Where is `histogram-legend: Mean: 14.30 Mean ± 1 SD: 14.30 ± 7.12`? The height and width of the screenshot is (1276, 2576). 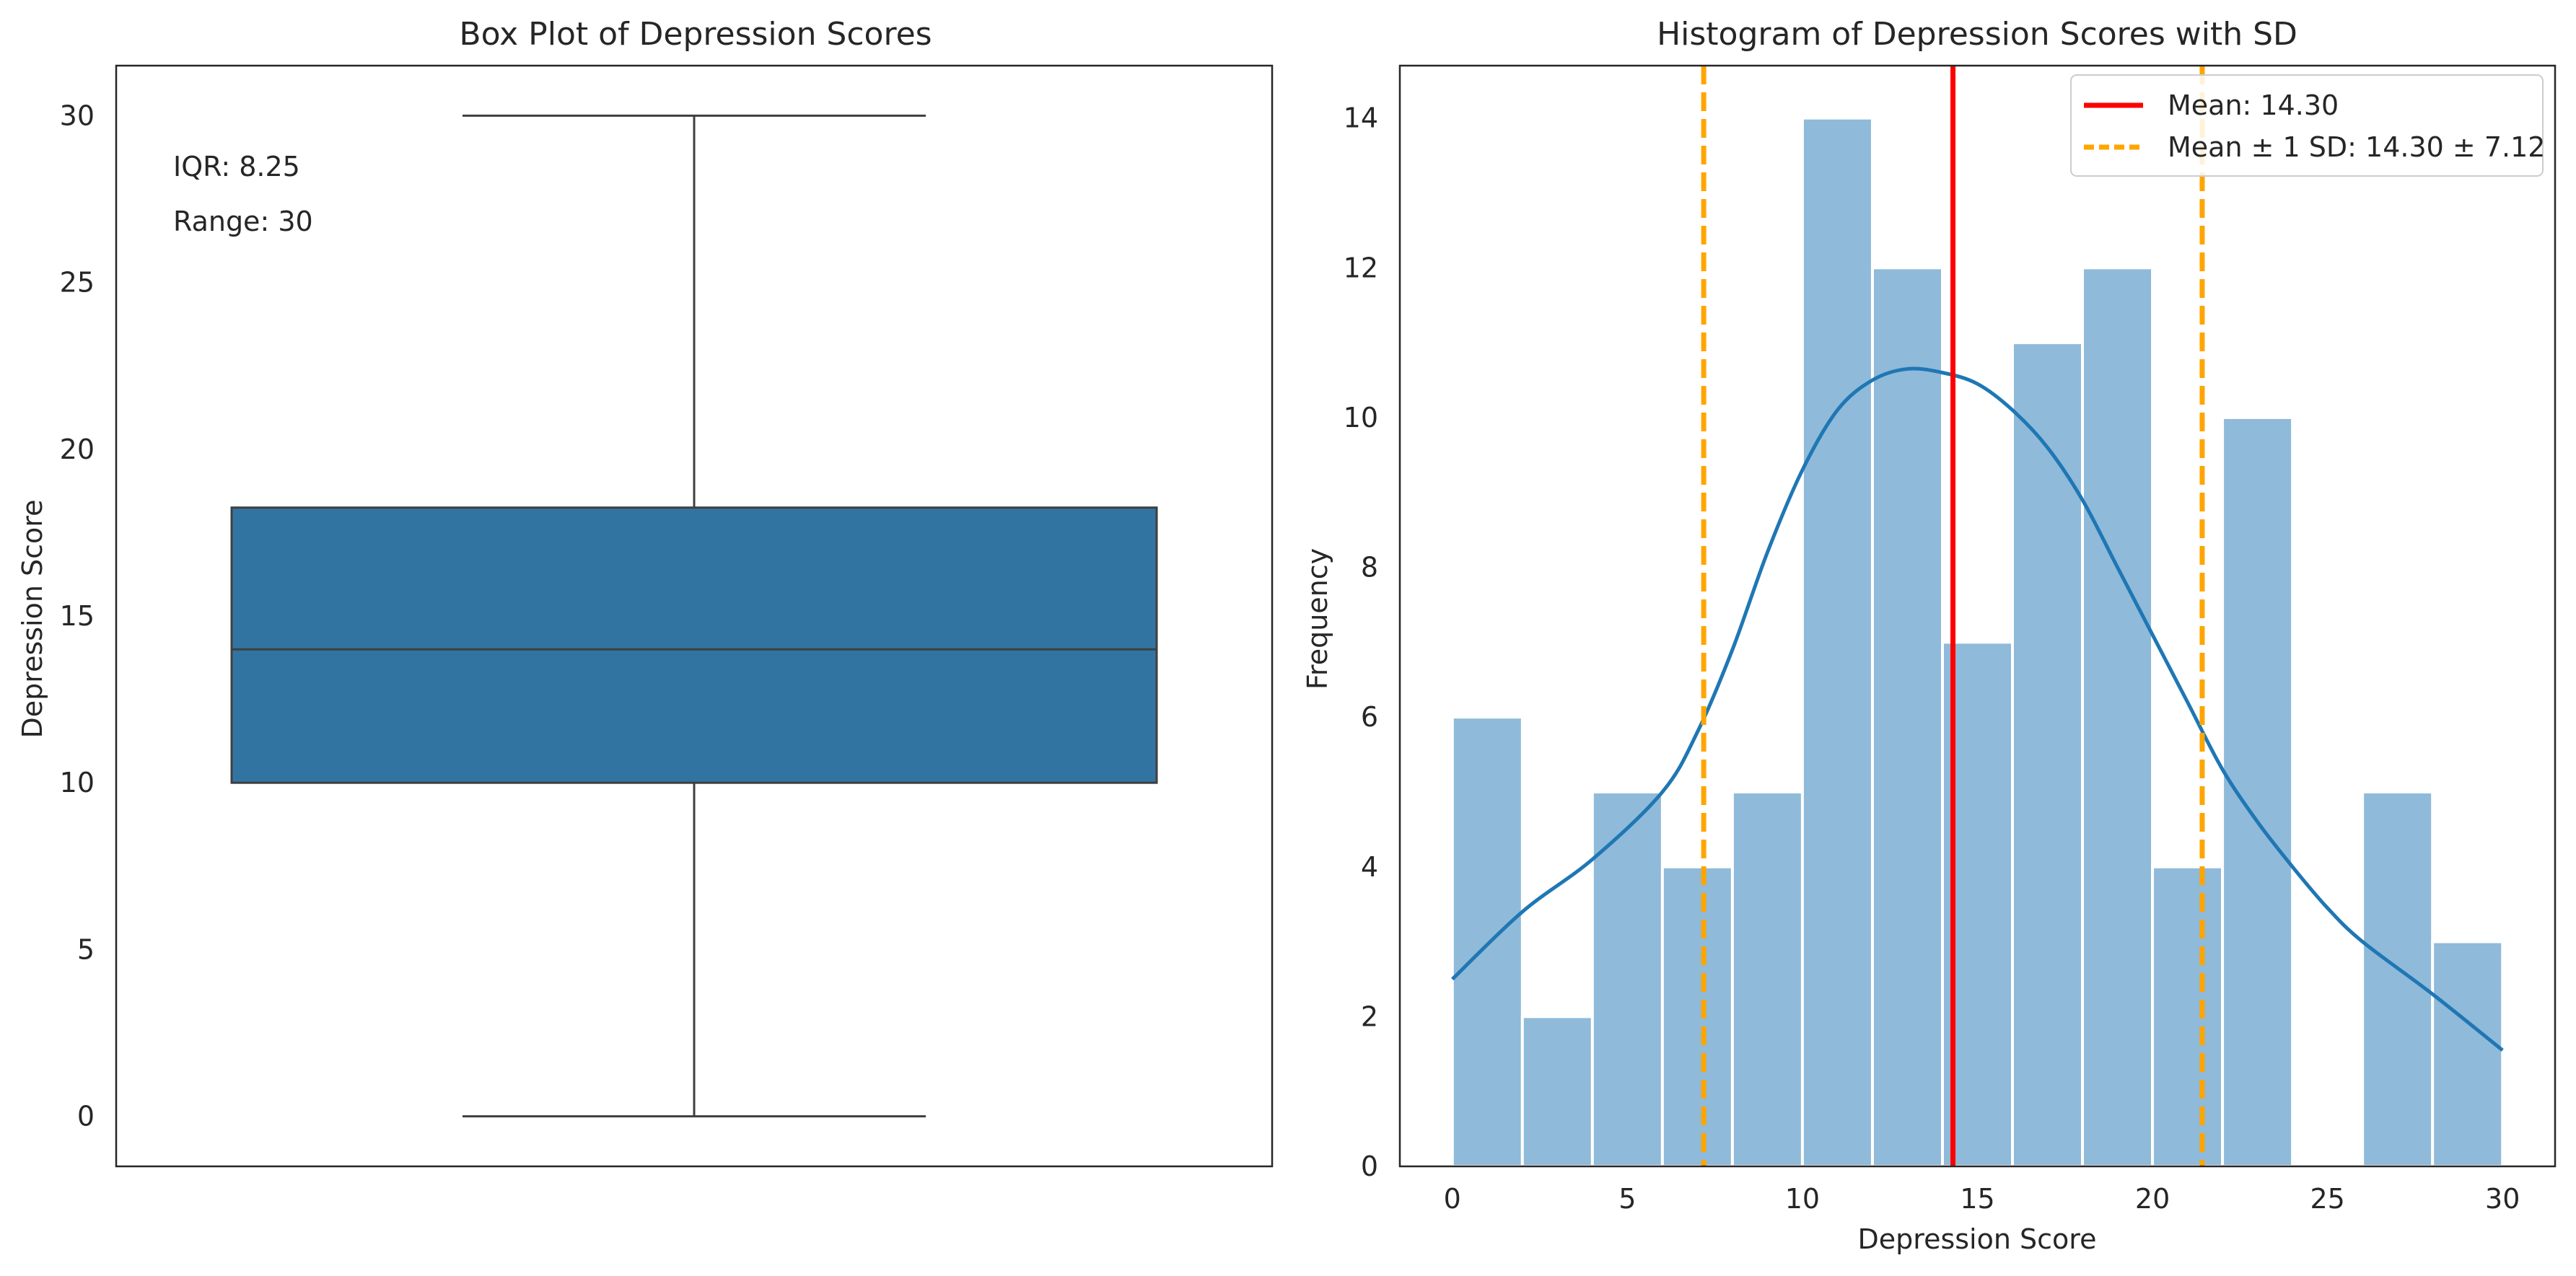
histogram-legend: Mean: 14.30 Mean ± 1 SD: 14.30 ± 7.12 is located at coordinates (2307, 126).